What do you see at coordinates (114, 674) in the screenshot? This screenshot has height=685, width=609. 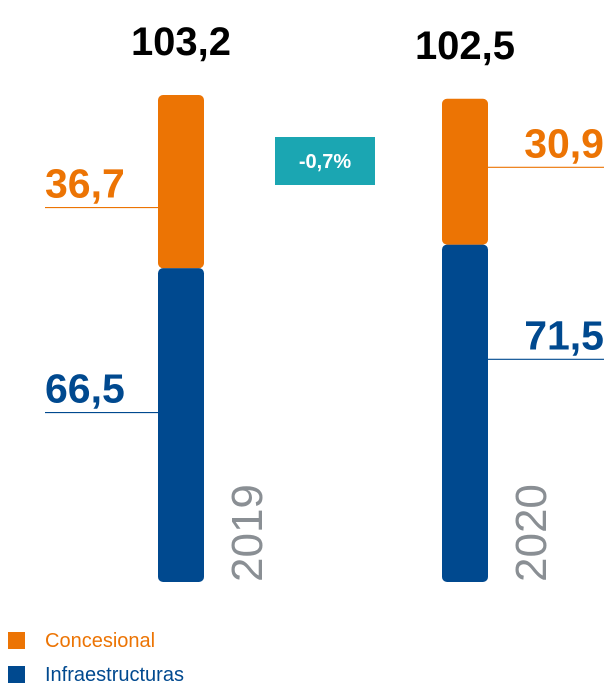 I see `legend-label: Infraestructuras` at bounding box center [114, 674].